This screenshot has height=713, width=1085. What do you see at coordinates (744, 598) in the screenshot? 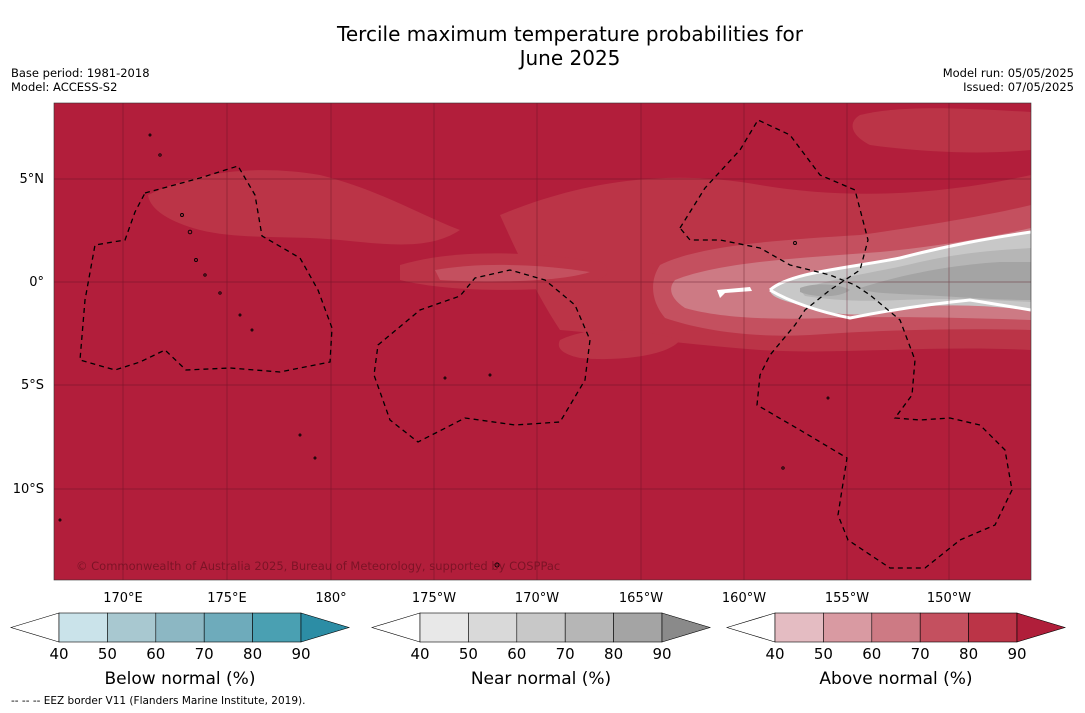
I see `lon-label: 160°W` at bounding box center [744, 598].